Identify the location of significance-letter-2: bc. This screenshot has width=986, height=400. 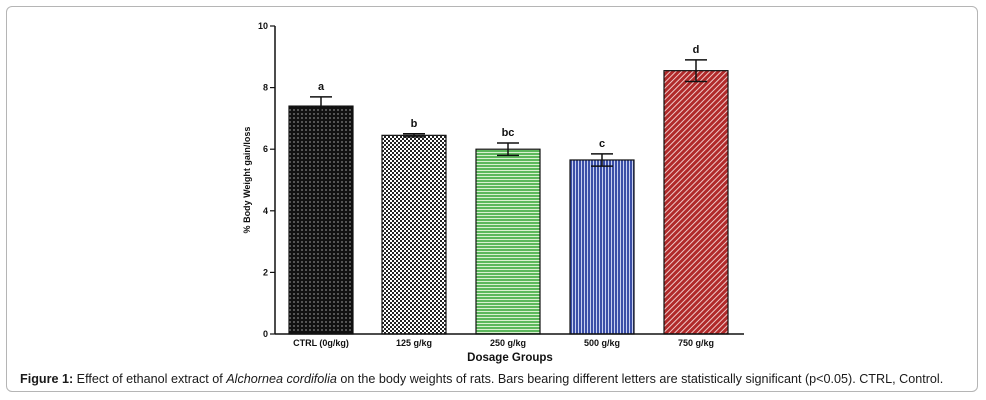
(508, 133).